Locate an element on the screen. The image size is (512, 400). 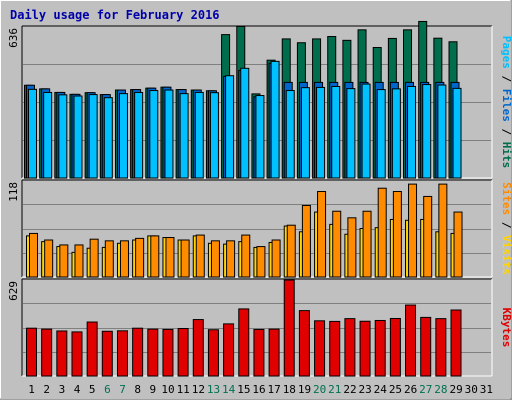
day-label: 20 is located at coordinates (319, 389).